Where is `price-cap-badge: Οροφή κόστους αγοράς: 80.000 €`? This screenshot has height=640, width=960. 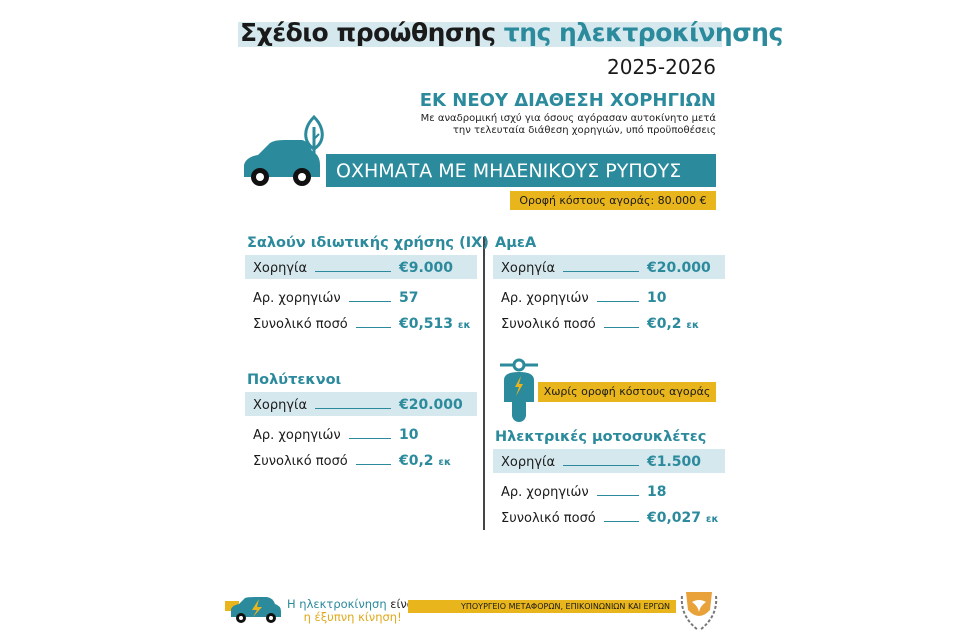
price-cap-badge: Οροφή κόστους αγοράς: 80.000 € is located at coordinates (613, 200).